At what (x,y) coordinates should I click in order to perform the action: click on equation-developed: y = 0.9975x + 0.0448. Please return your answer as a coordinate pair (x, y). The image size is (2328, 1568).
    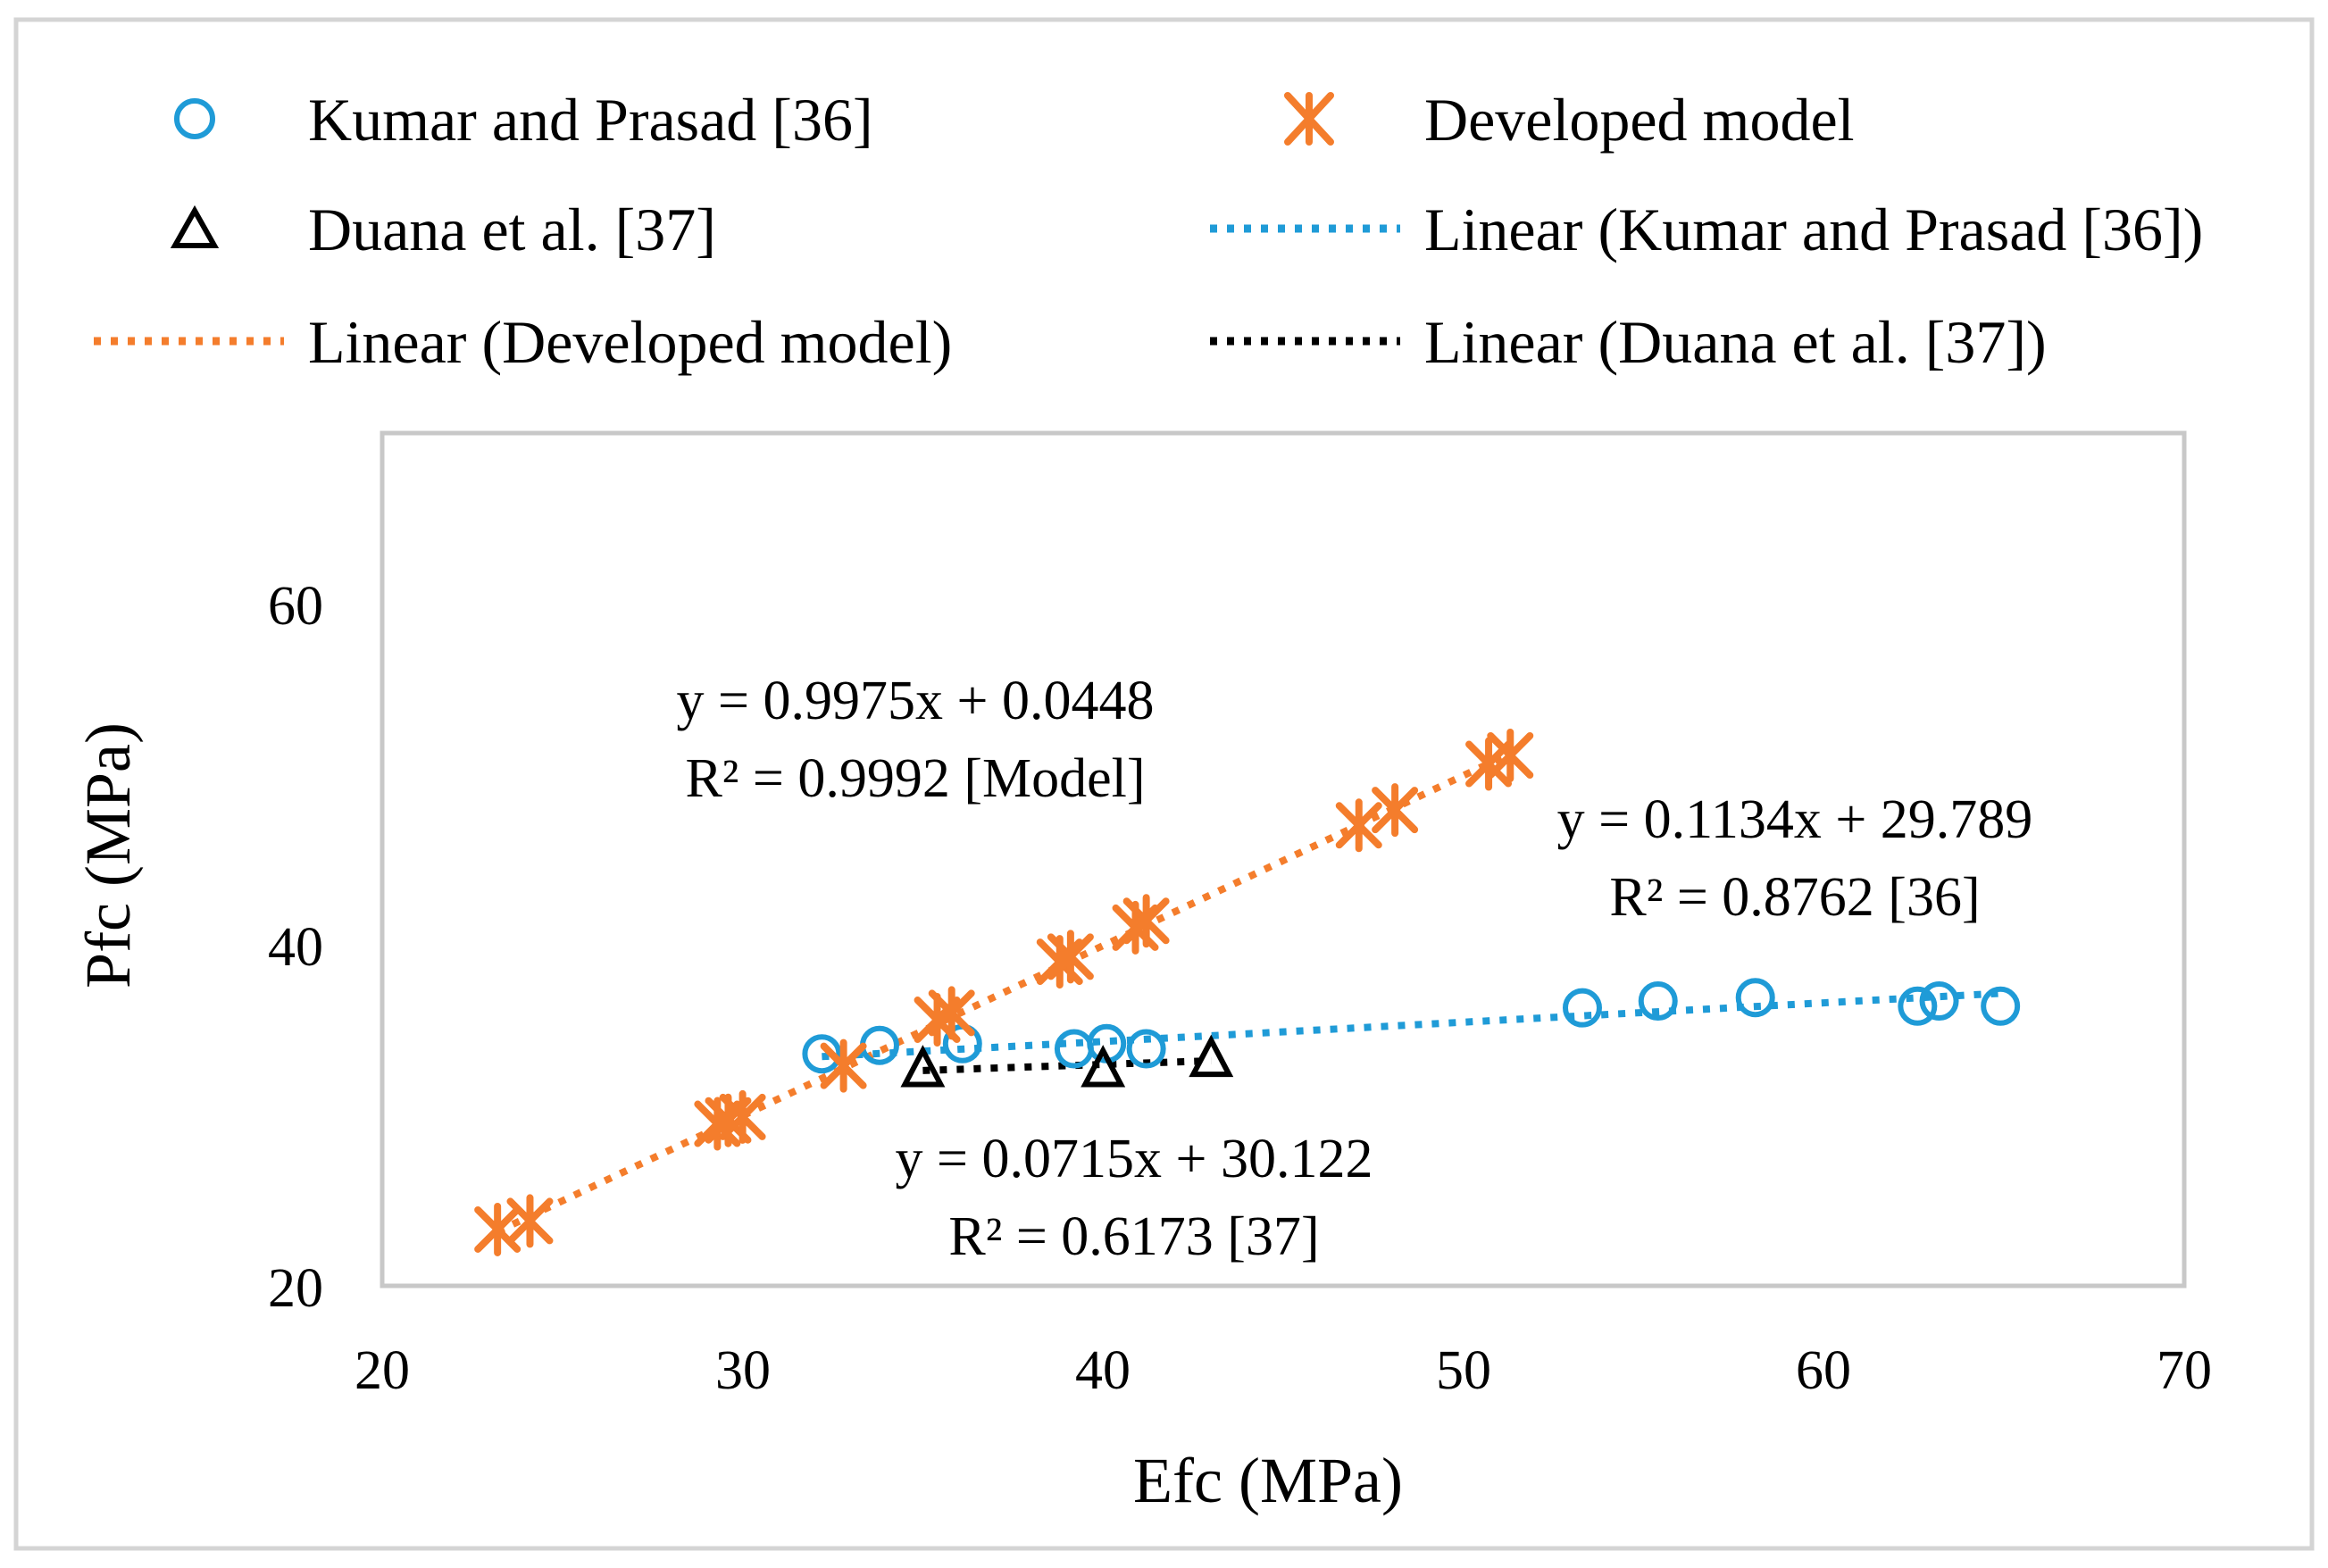
    Looking at the image, I should click on (916, 701).